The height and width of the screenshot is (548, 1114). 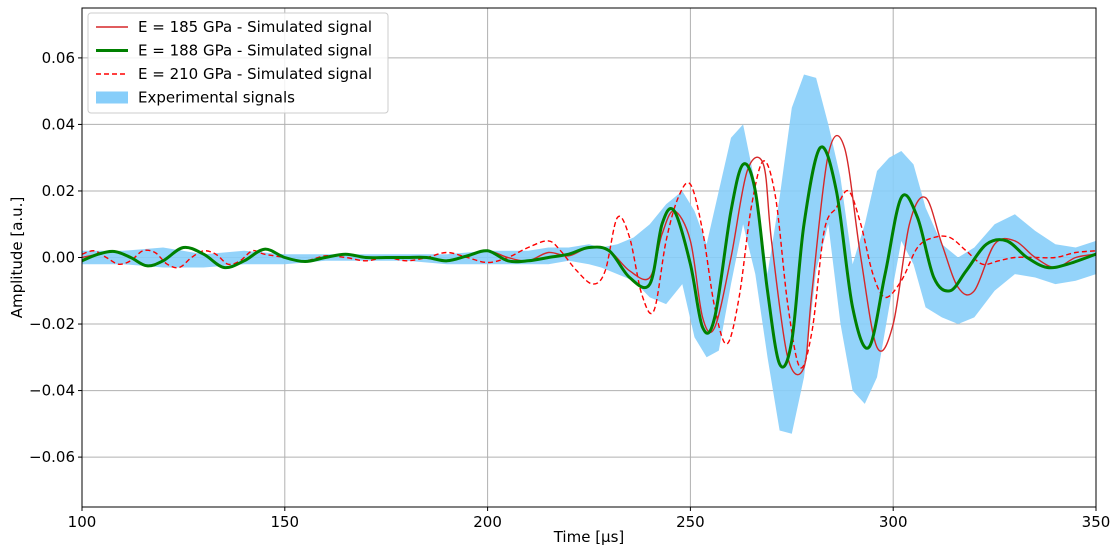 I want to click on y-tick-label: 0.00, so click(x=58, y=258).